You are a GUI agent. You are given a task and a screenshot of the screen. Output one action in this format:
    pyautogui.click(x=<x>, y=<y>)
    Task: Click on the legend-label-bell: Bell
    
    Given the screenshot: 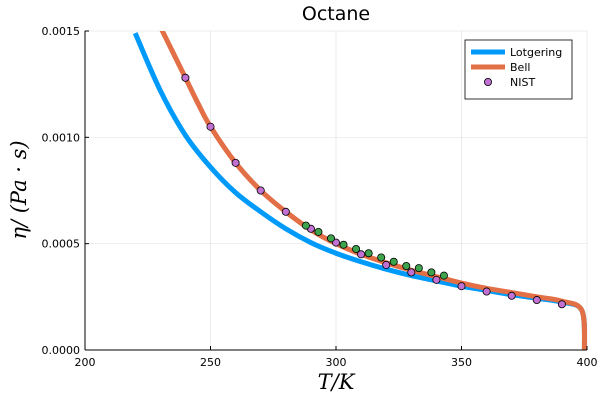 What is the action you would take?
    pyautogui.click(x=520, y=67)
    